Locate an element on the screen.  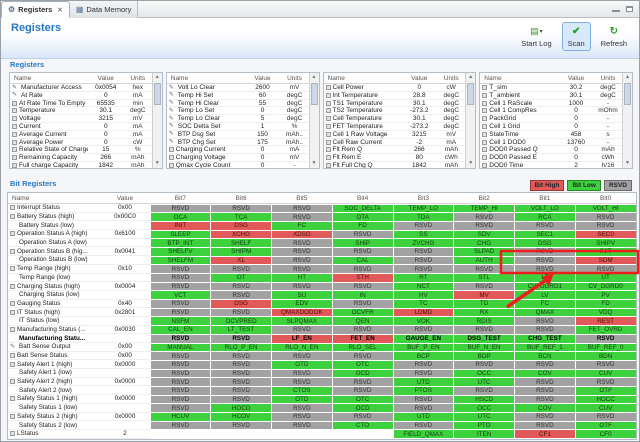
register-row: Average Power 0 cW is located at coordinates (81, 143).